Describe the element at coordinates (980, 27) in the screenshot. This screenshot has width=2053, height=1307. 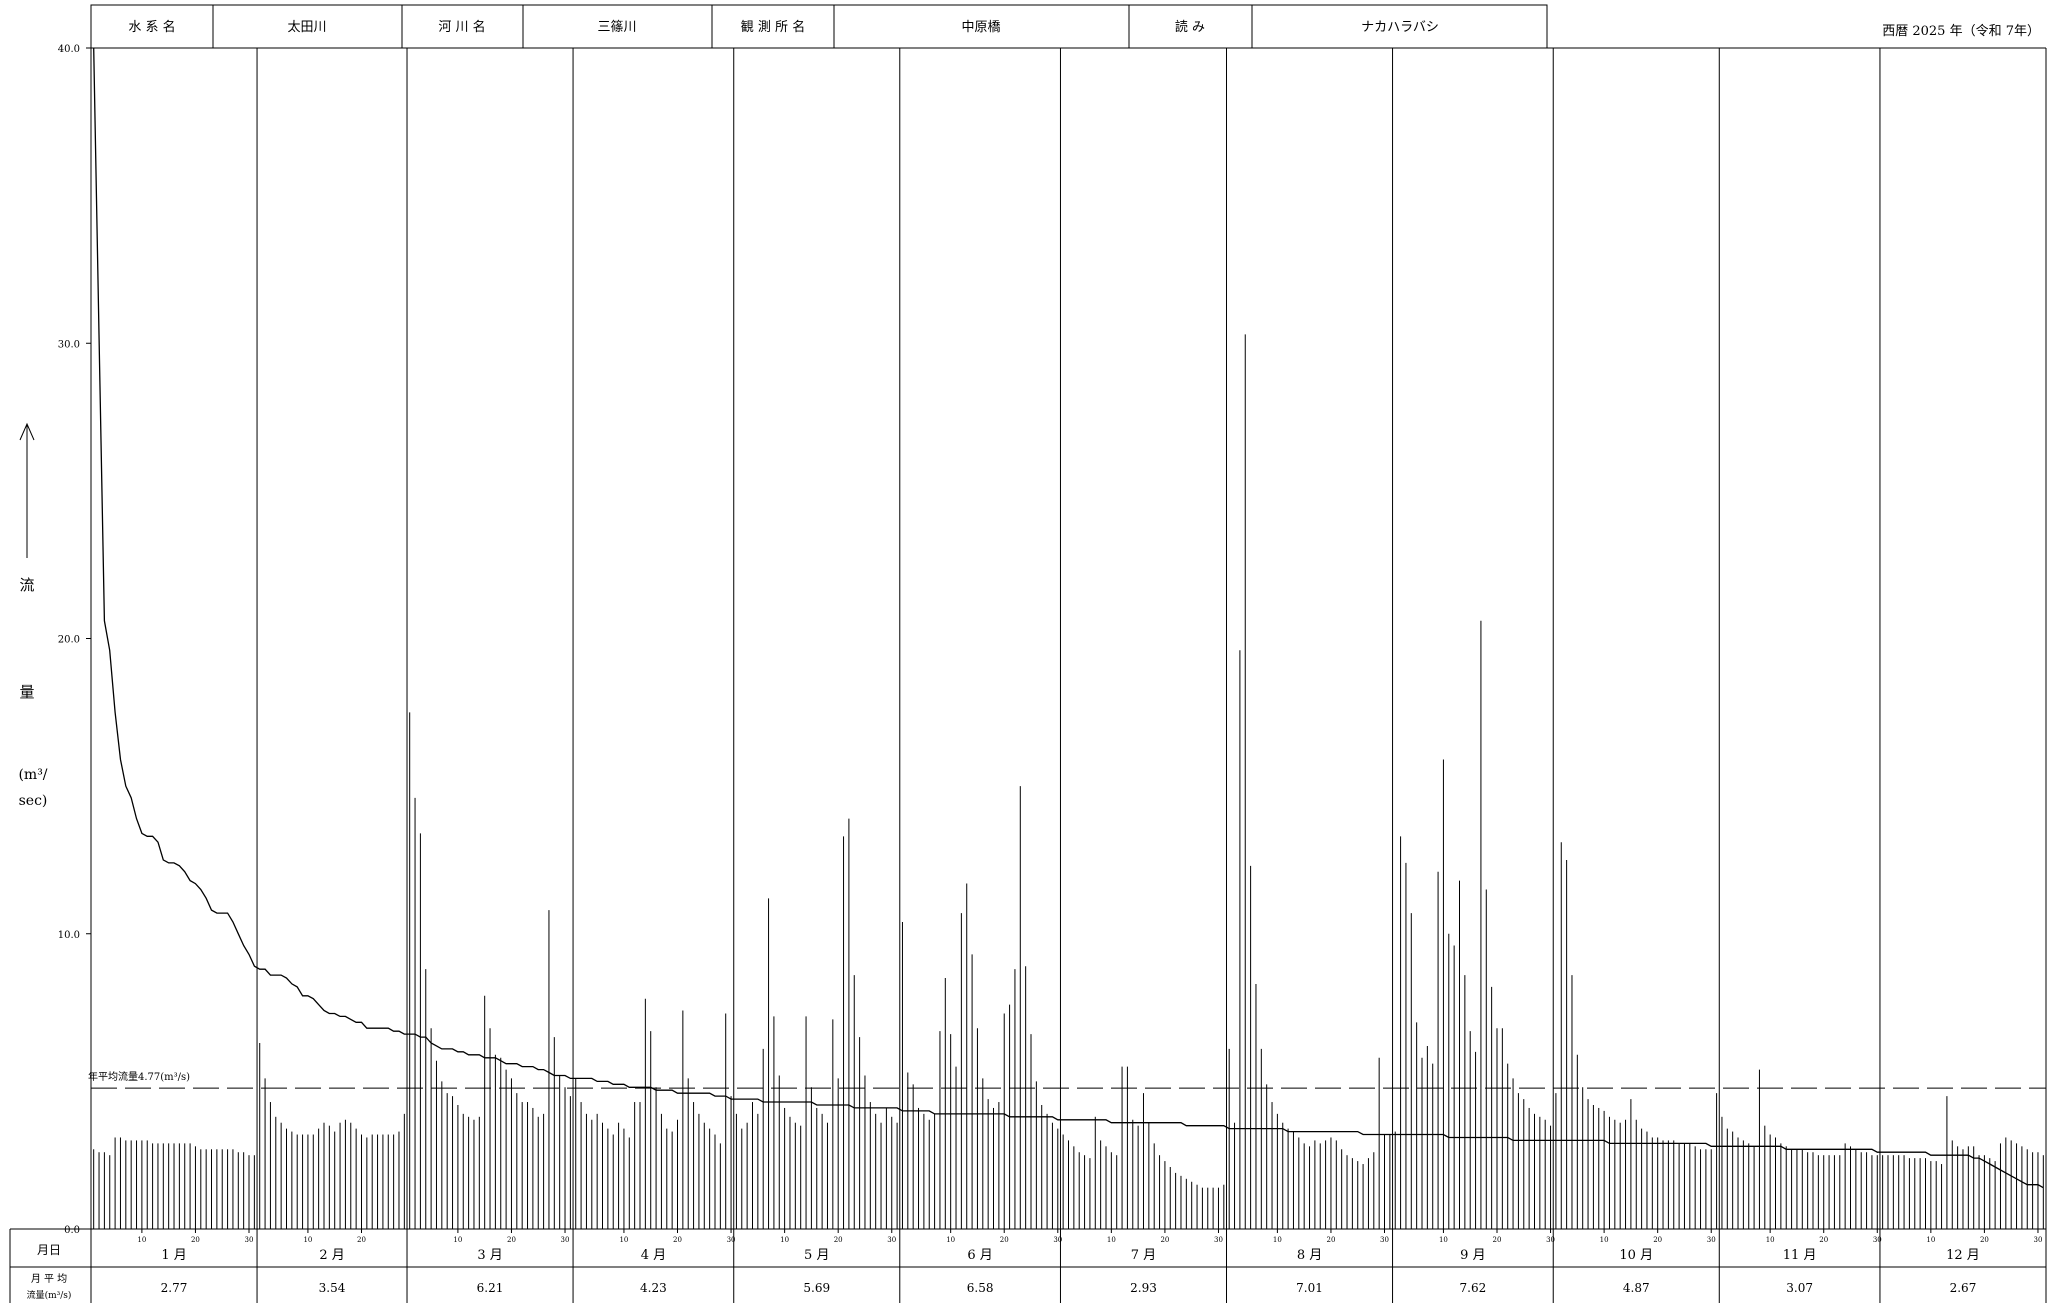
I see `station-name-value: 中原橋` at that location.